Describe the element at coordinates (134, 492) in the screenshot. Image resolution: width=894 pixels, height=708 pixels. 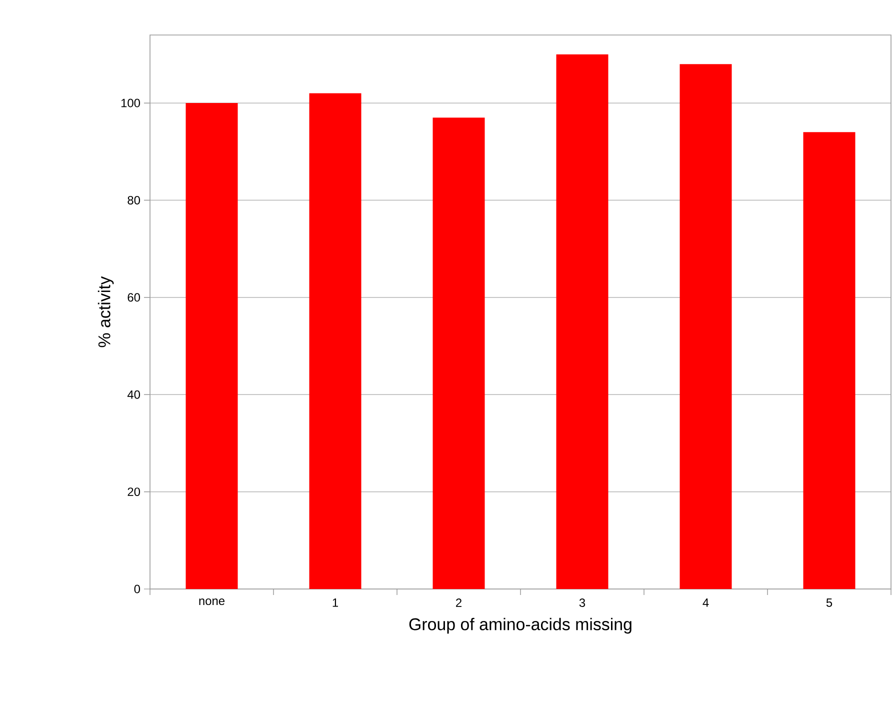
I see `y-tick-label: 20` at that location.